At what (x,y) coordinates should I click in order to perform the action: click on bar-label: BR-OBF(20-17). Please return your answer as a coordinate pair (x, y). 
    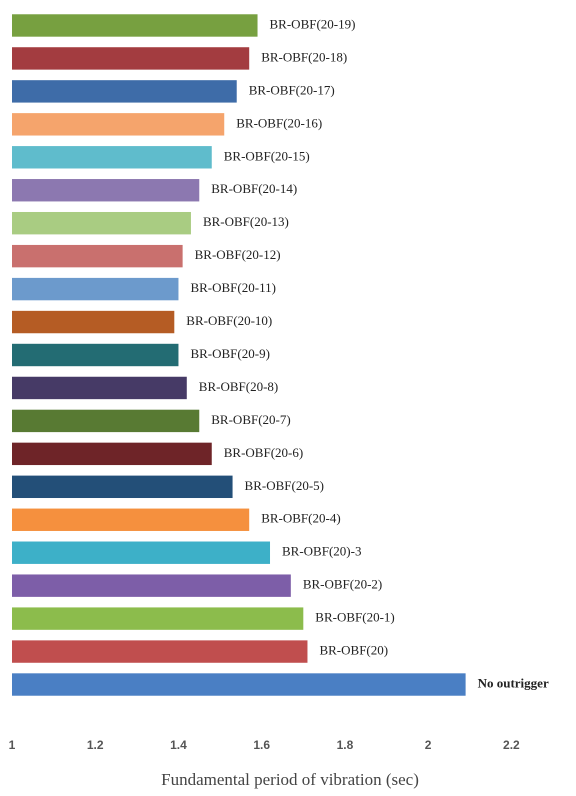
    Looking at the image, I should click on (292, 89).